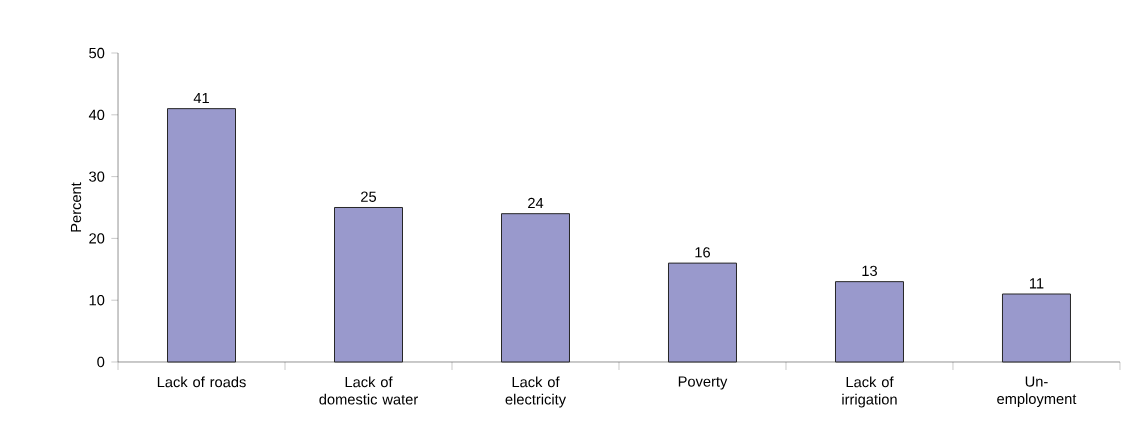 This screenshot has width=1133, height=436. What do you see at coordinates (369, 196) in the screenshot?
I see `data-label: 25` at bounding box center [369, 196].